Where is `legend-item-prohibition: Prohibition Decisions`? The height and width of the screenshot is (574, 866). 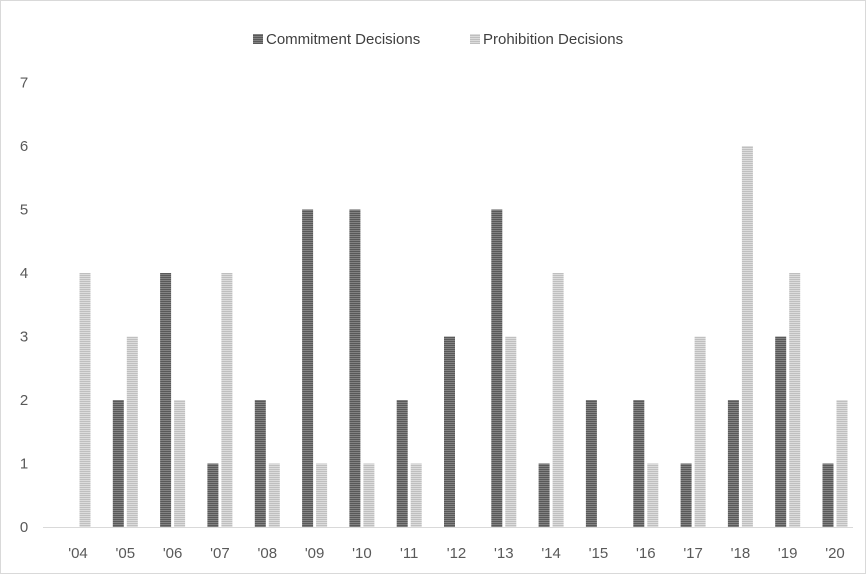
legend-item-prohibition: Prohibition Decisions is located at coordinates (546, 39).